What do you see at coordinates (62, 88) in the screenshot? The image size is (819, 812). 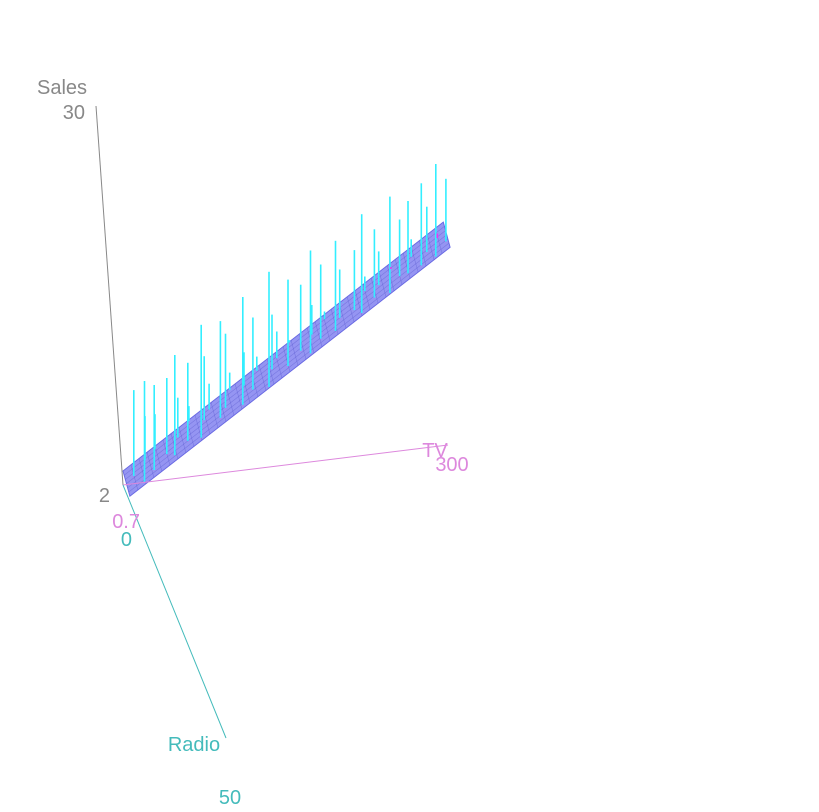 I see `sales-axis-label: Sales` at bounding box center [62, 88].